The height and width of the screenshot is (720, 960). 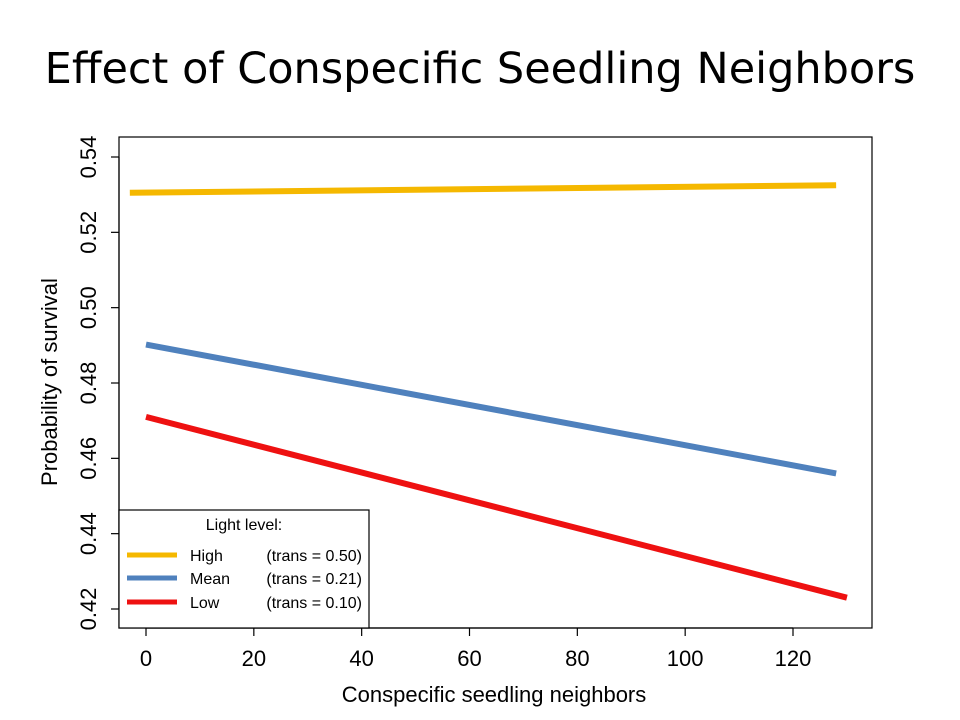 What do you see at coordinates (146, 658) in the screenshot?
I see `x-tick-label: 0` at bounding box center [146, 658].